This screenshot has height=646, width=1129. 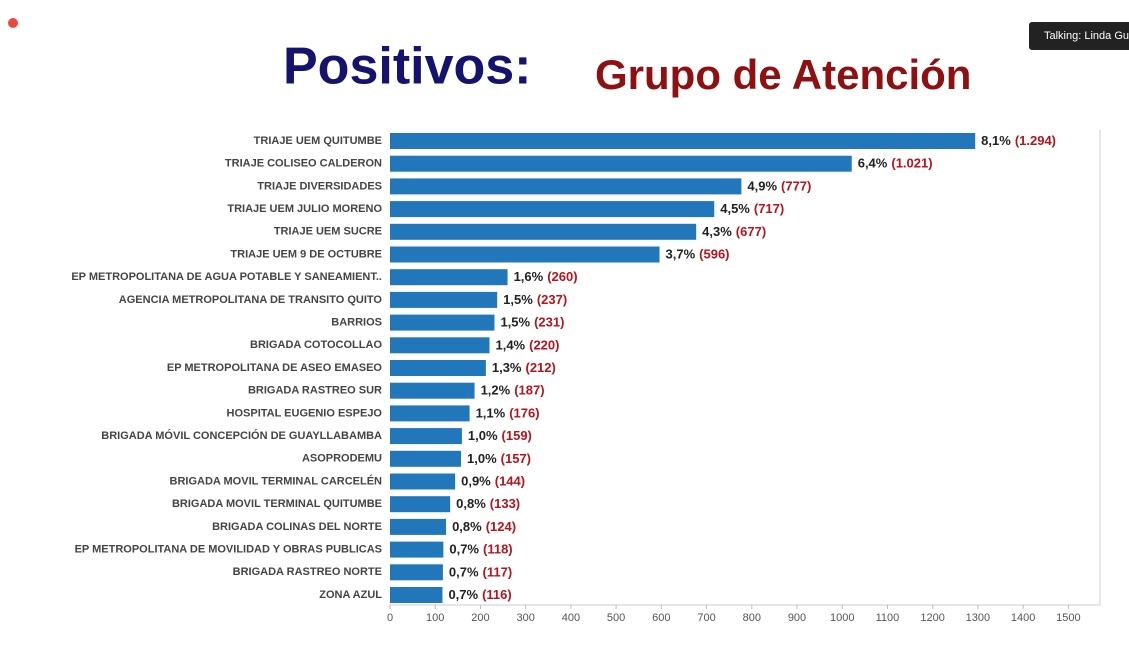 What do you see at coordinates (529, 390) in the screenshot?
I see `count-label: (187)` at bounding box center [529, 390].